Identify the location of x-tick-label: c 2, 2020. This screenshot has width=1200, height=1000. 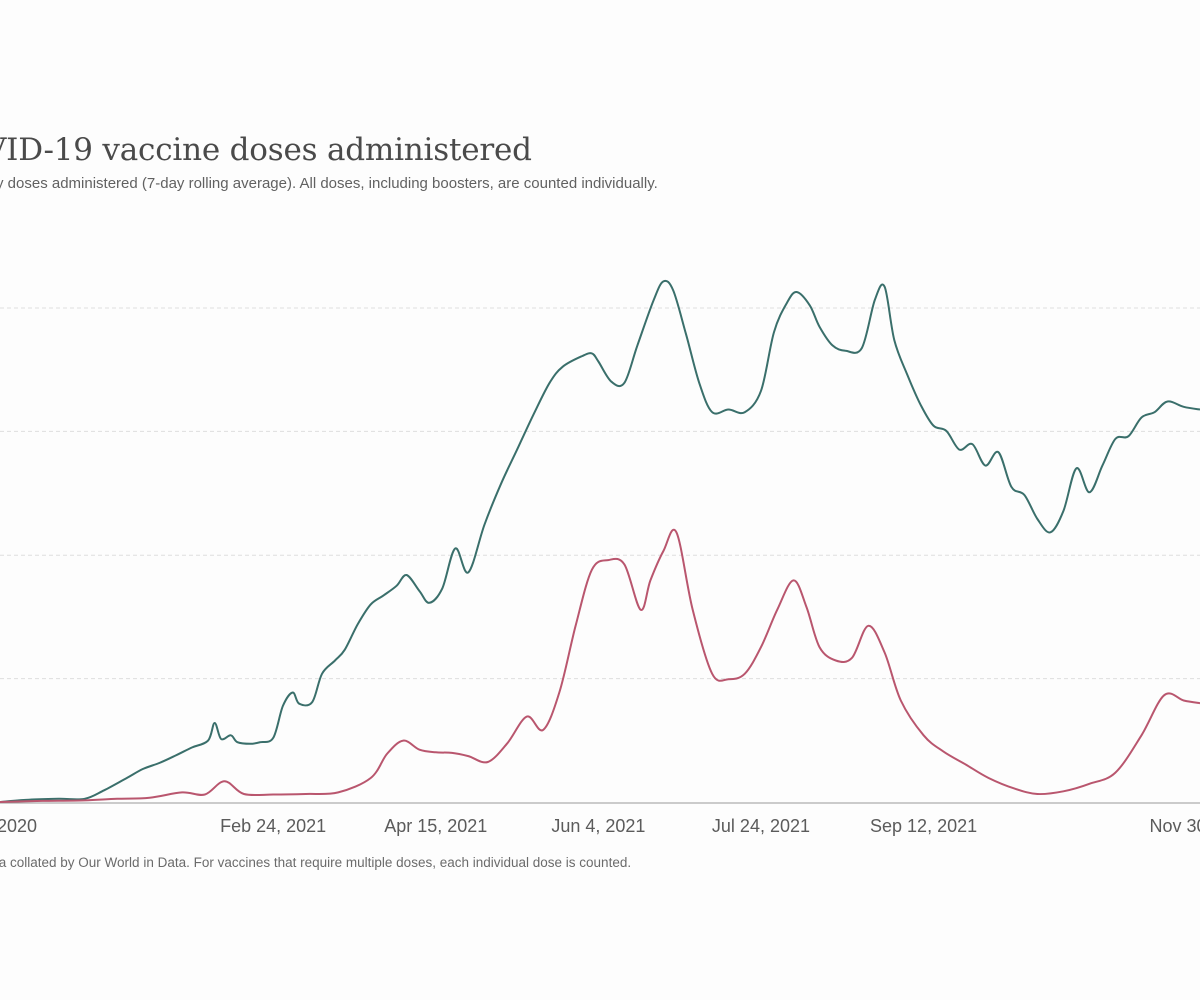
(18, 826).